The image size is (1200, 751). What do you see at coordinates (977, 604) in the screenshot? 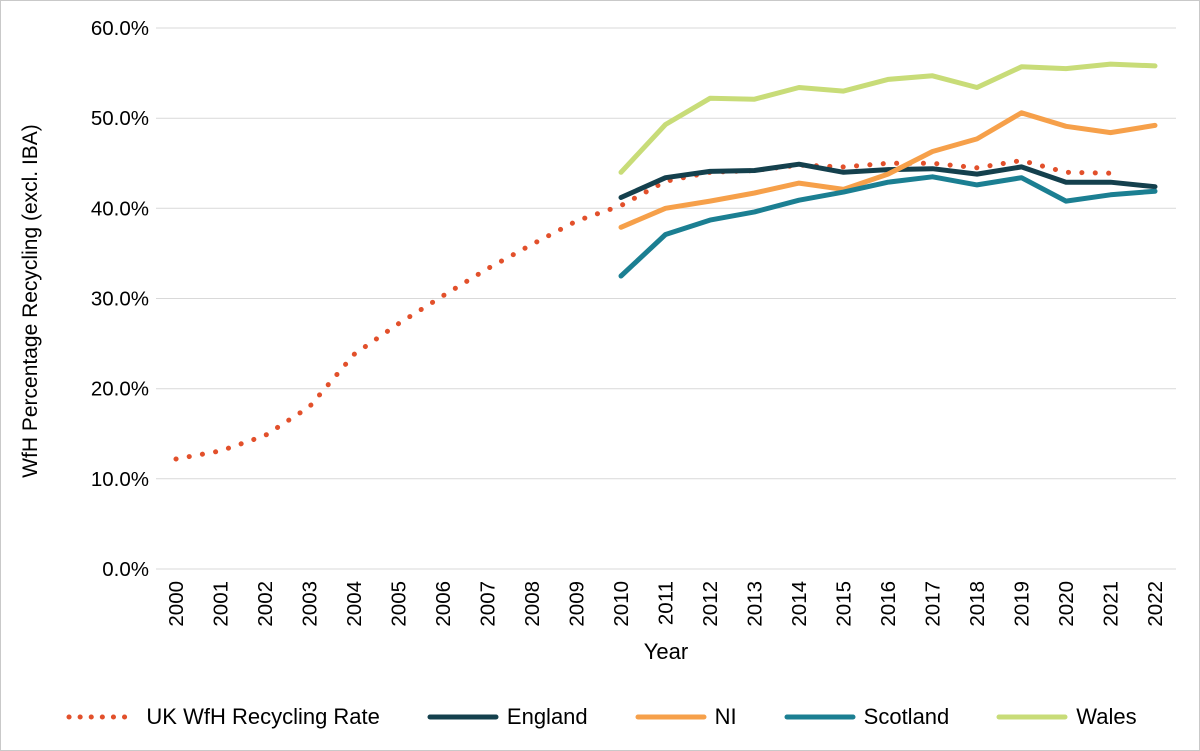
I see `x-tick-label: 2018` at bounding box center [977, 604].